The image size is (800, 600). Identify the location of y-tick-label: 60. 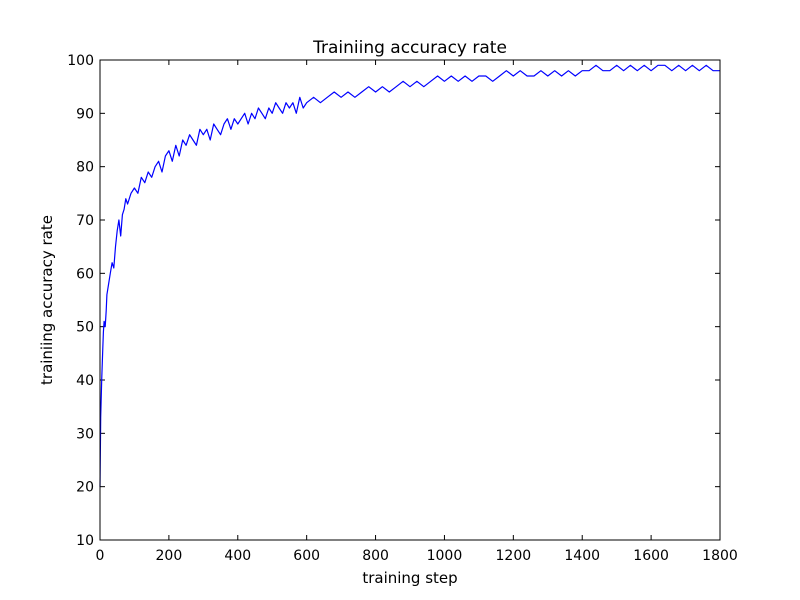
(85, 274).